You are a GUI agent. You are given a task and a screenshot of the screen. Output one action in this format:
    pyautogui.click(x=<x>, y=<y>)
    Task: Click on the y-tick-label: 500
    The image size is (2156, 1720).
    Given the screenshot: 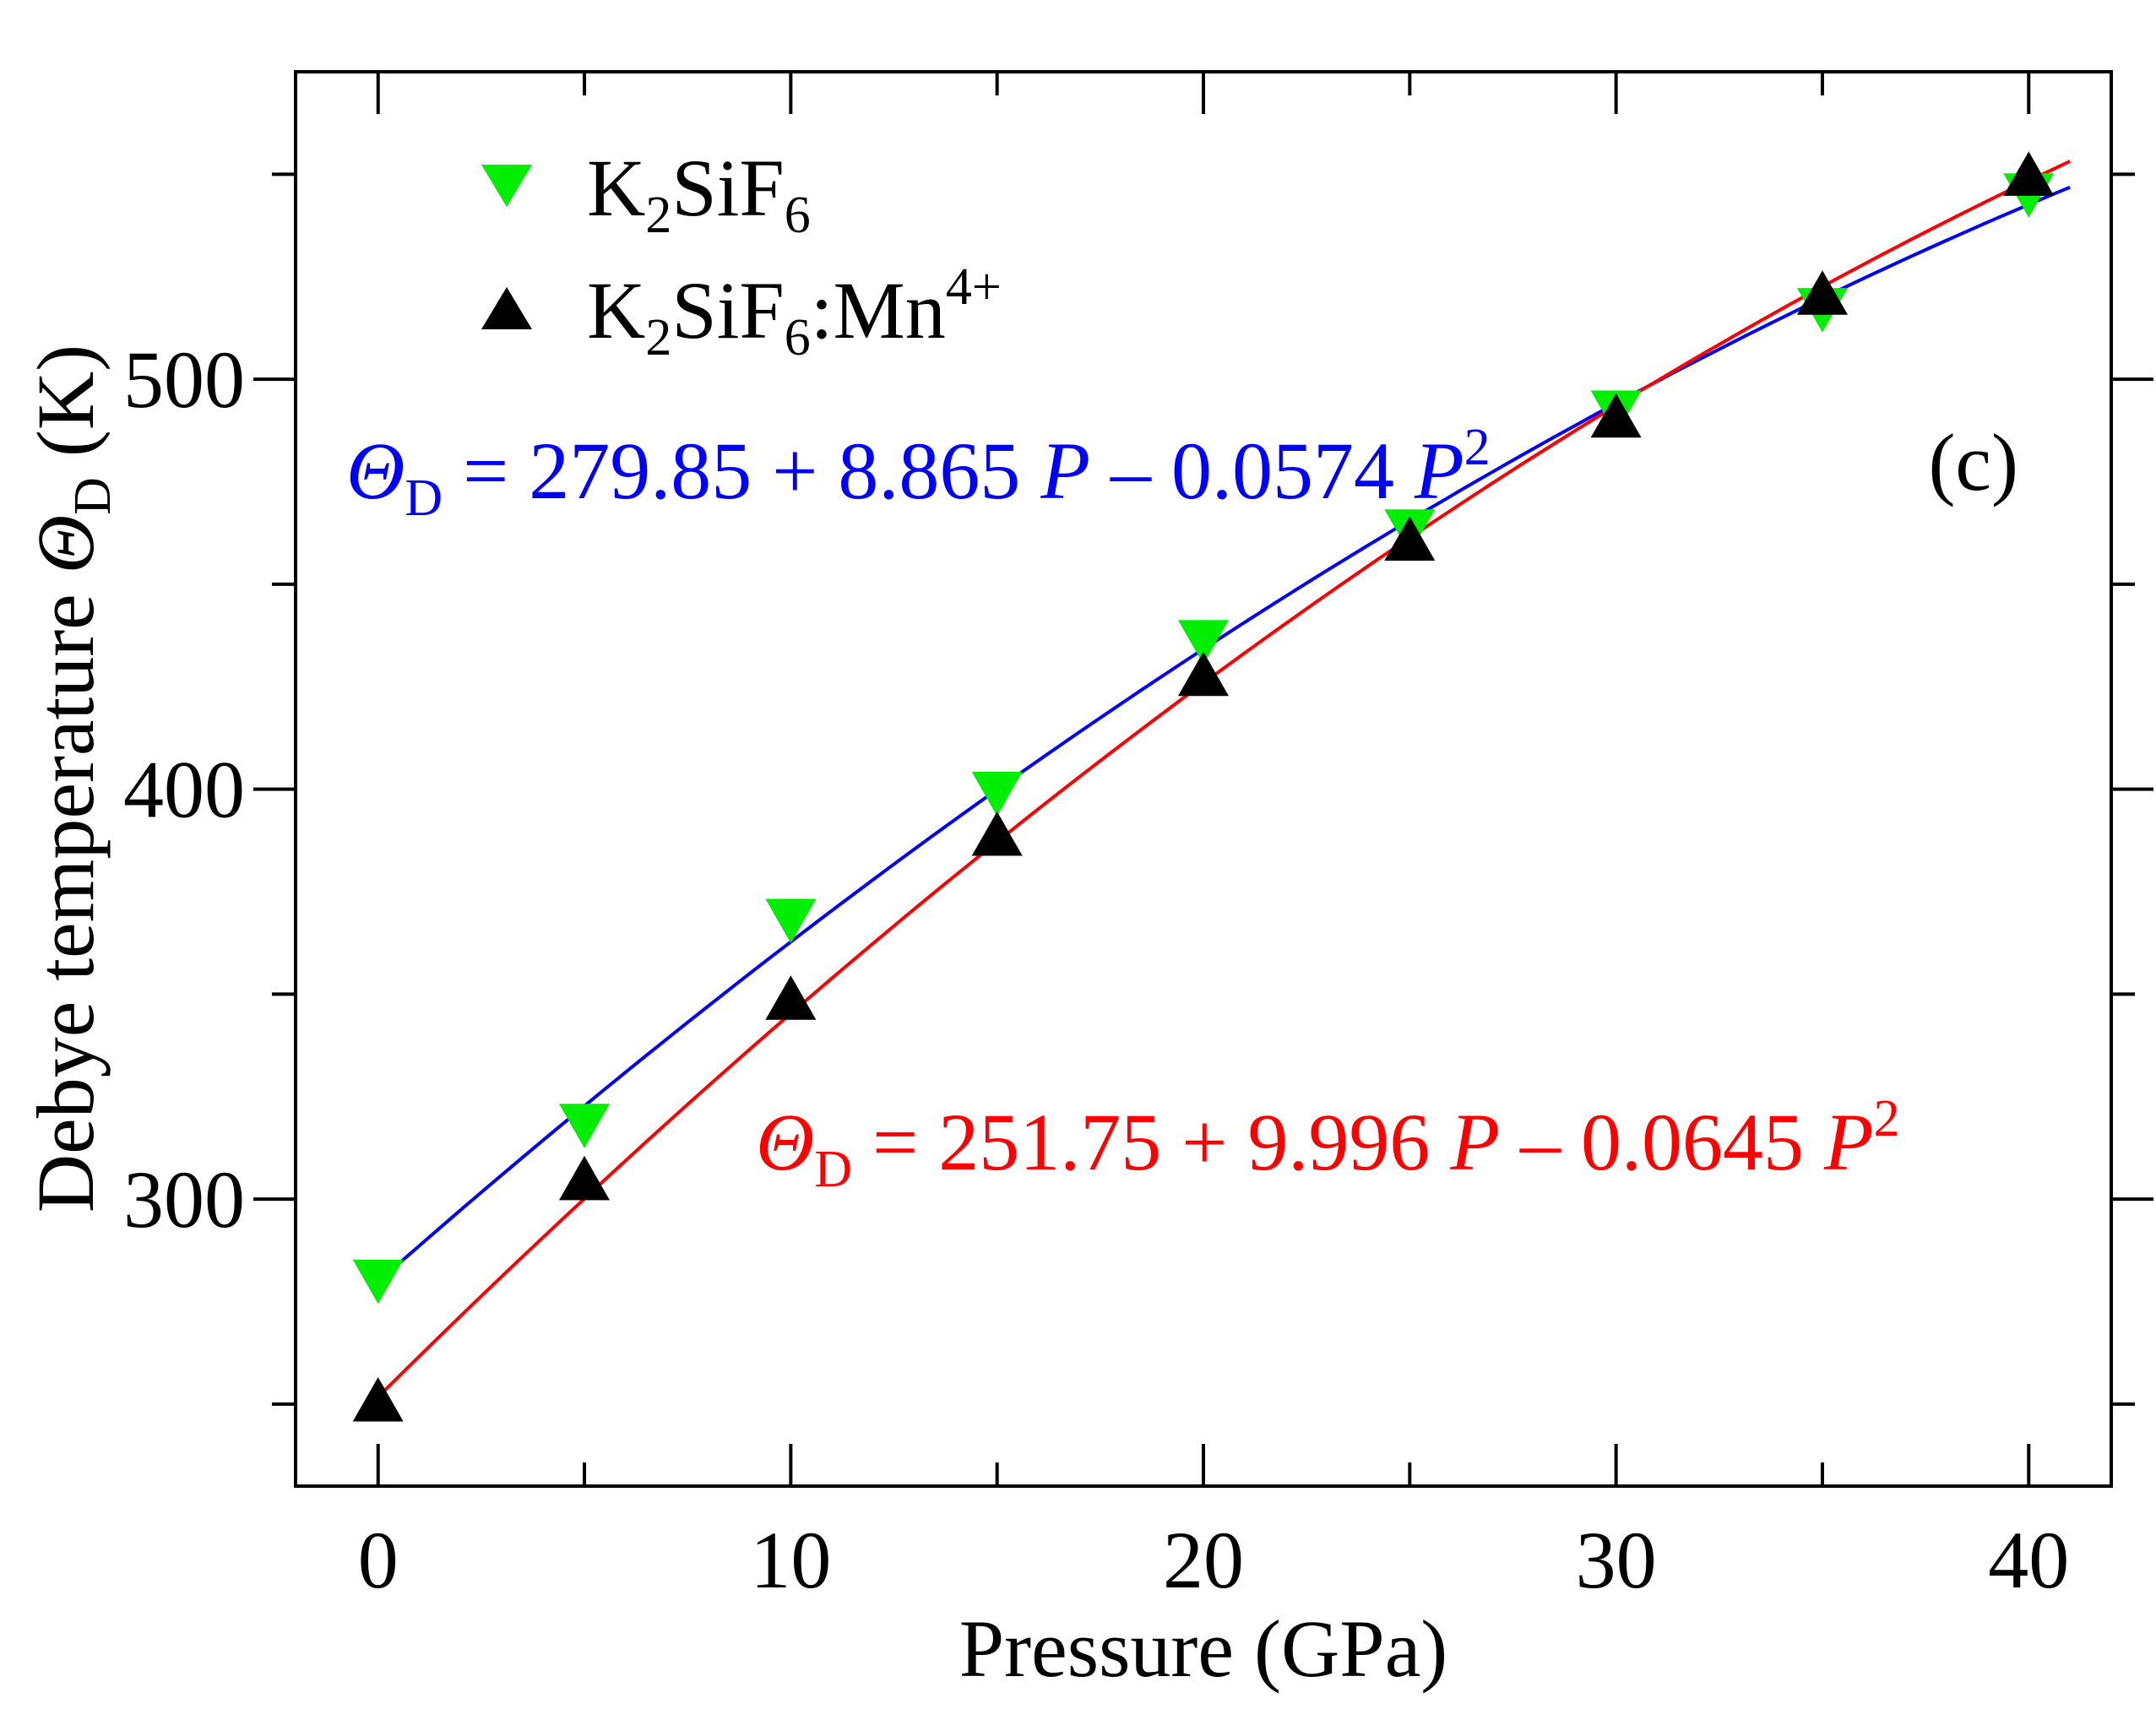 What is the action you would take?
    pyautogui.click(x=184, y=379)
    